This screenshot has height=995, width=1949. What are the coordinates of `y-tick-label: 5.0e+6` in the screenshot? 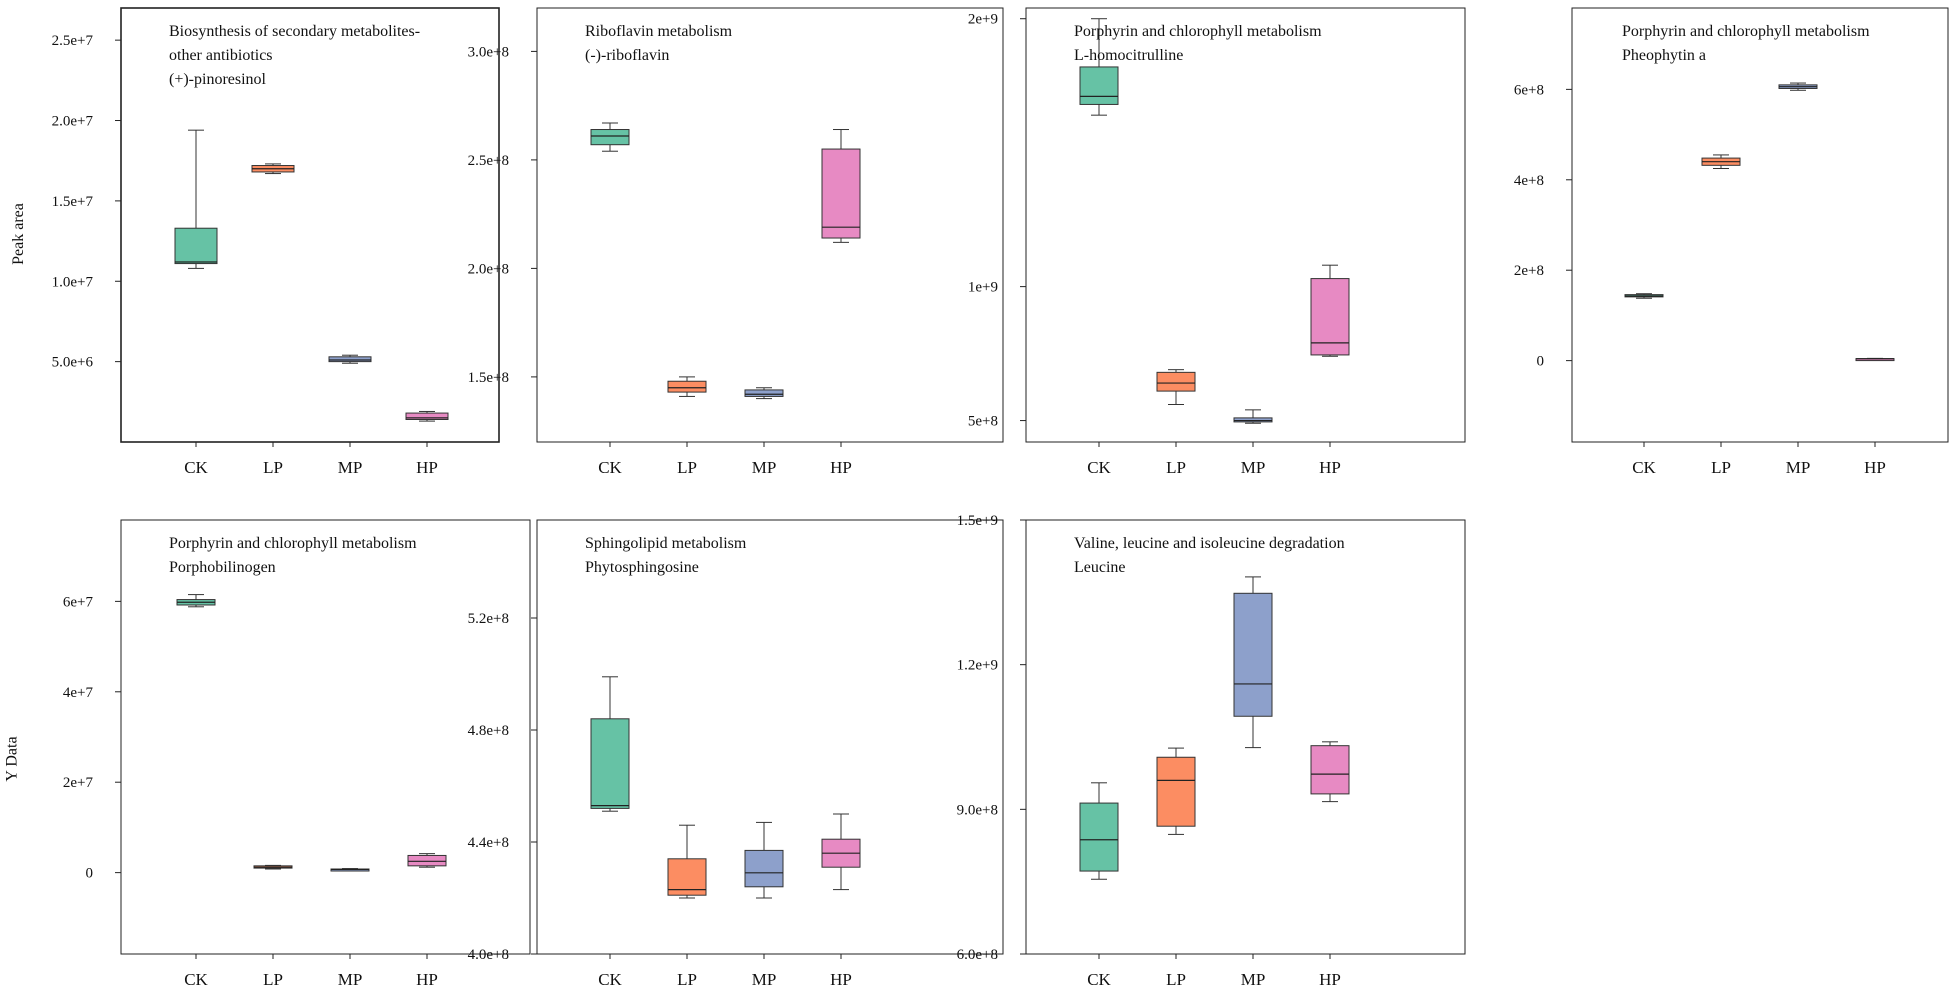 It's located at (73, 363).